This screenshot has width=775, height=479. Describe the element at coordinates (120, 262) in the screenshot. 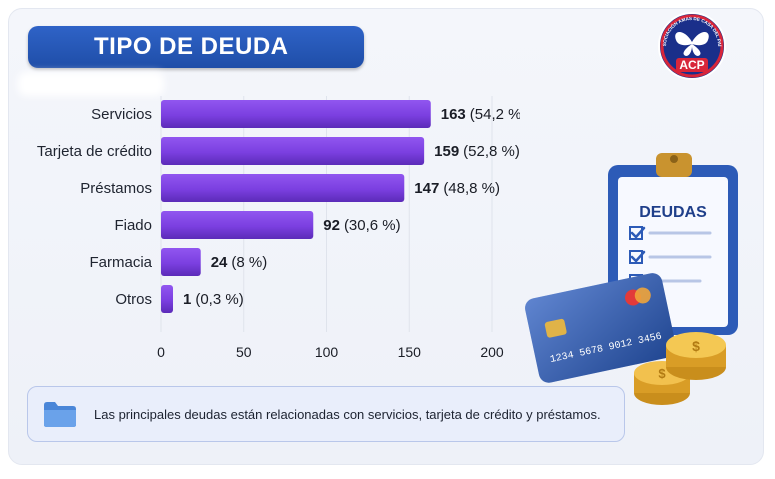

I see `category-label: Farmacia` at that location.